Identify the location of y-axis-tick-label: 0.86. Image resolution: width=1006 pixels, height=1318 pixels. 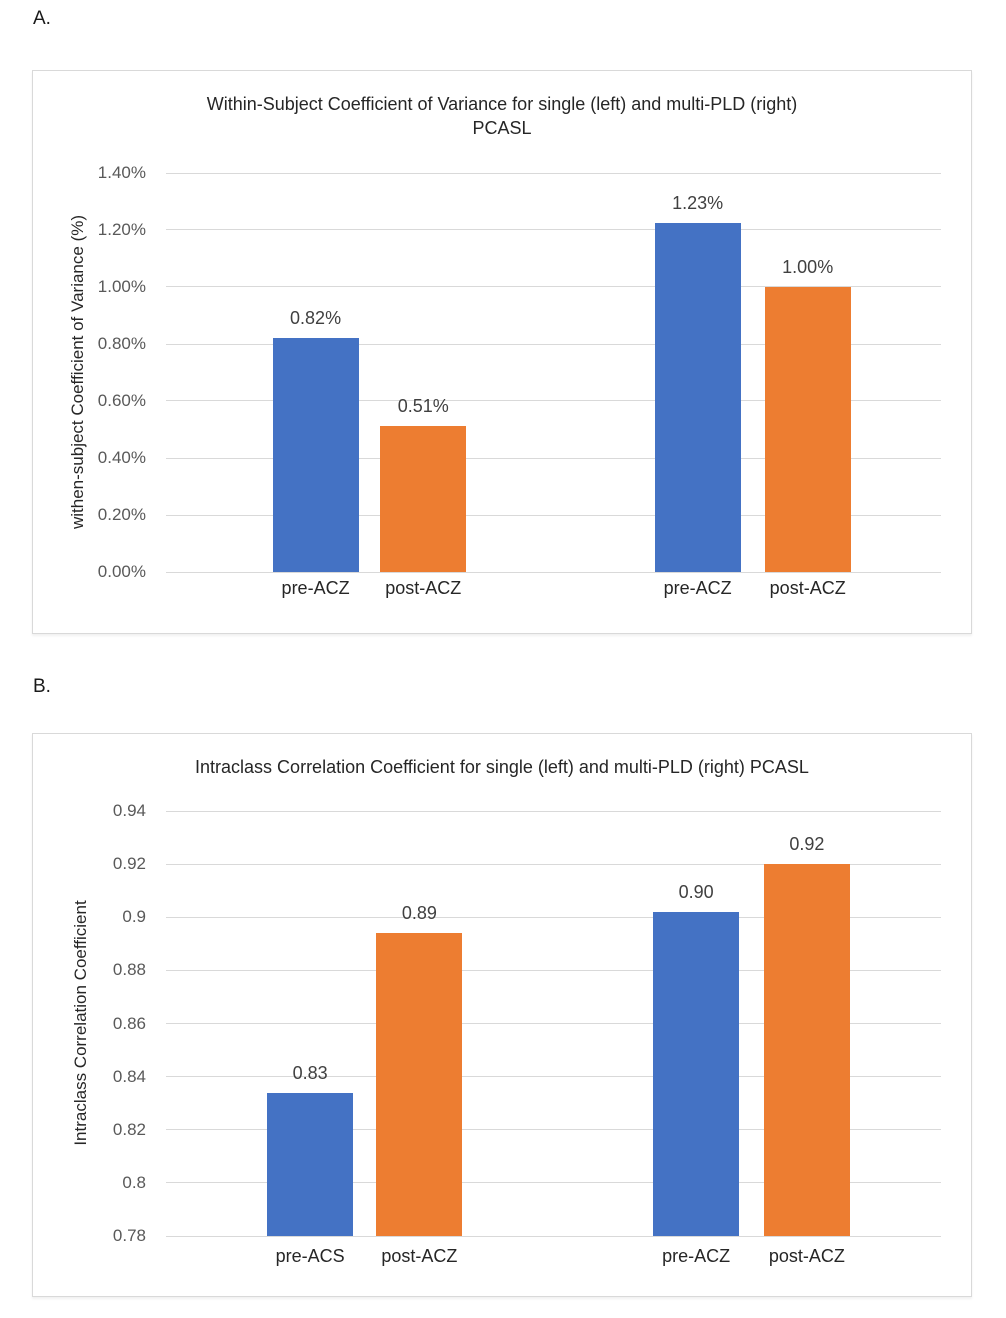
(129, 1023).